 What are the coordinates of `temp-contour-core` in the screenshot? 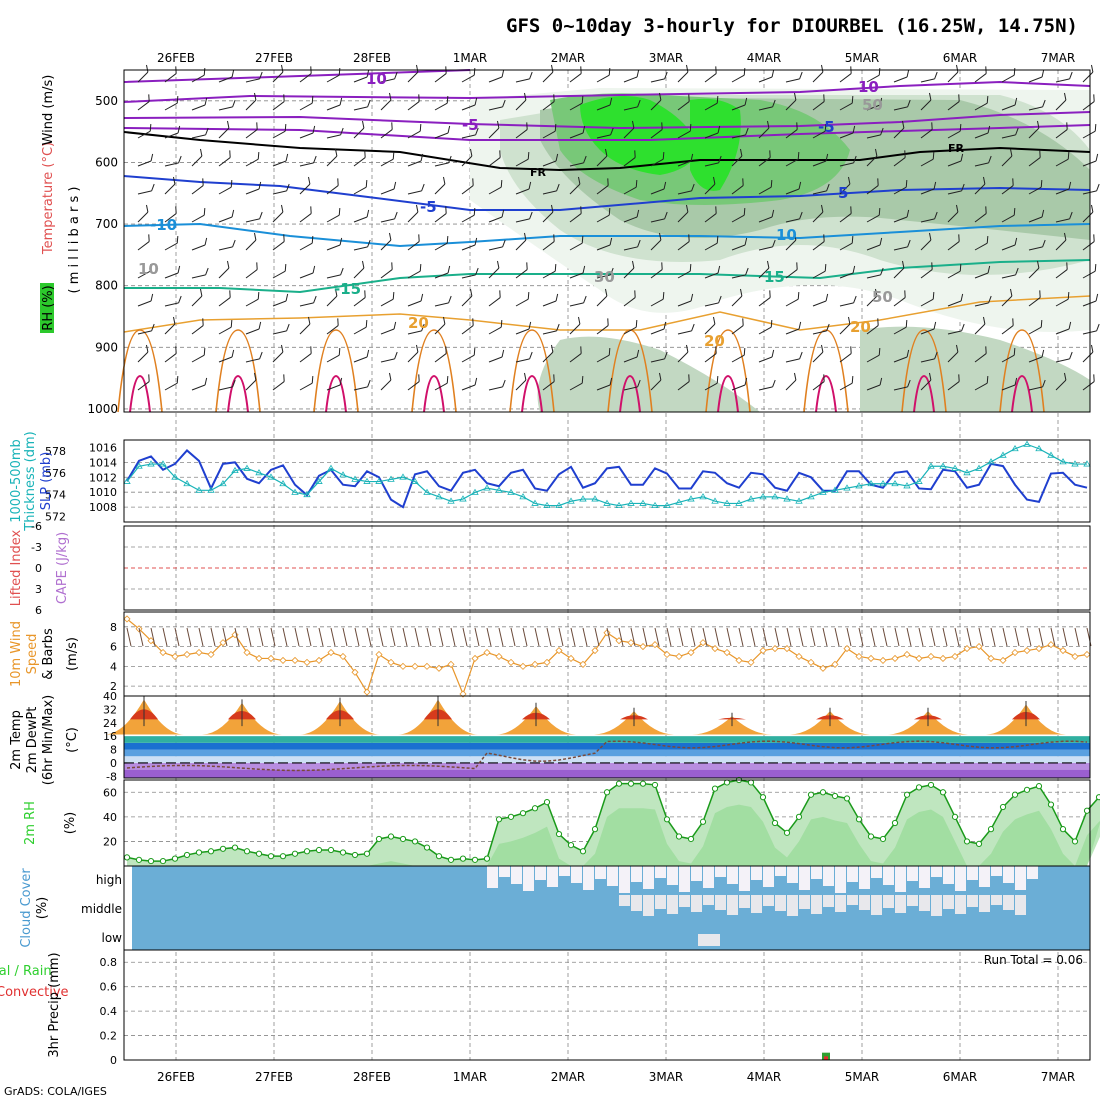 It's located at (826, 393).